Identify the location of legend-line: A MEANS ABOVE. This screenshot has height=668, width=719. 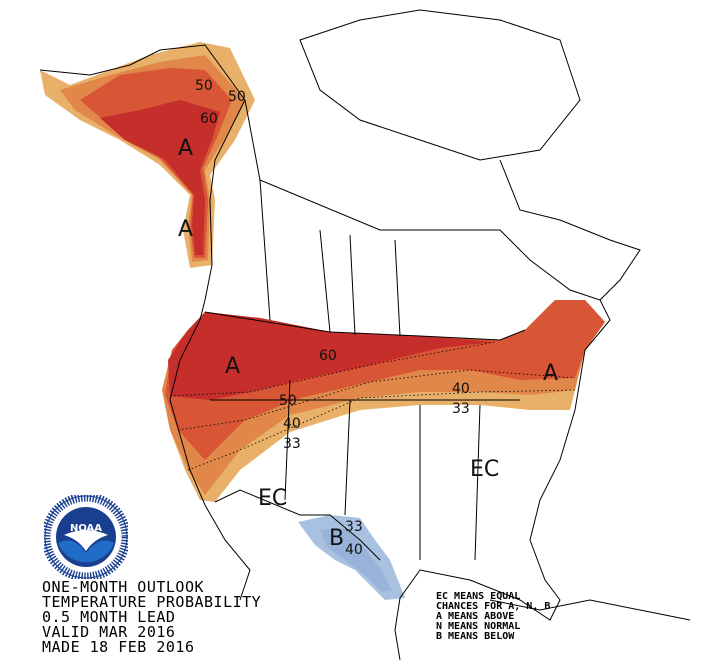
(475, 616).